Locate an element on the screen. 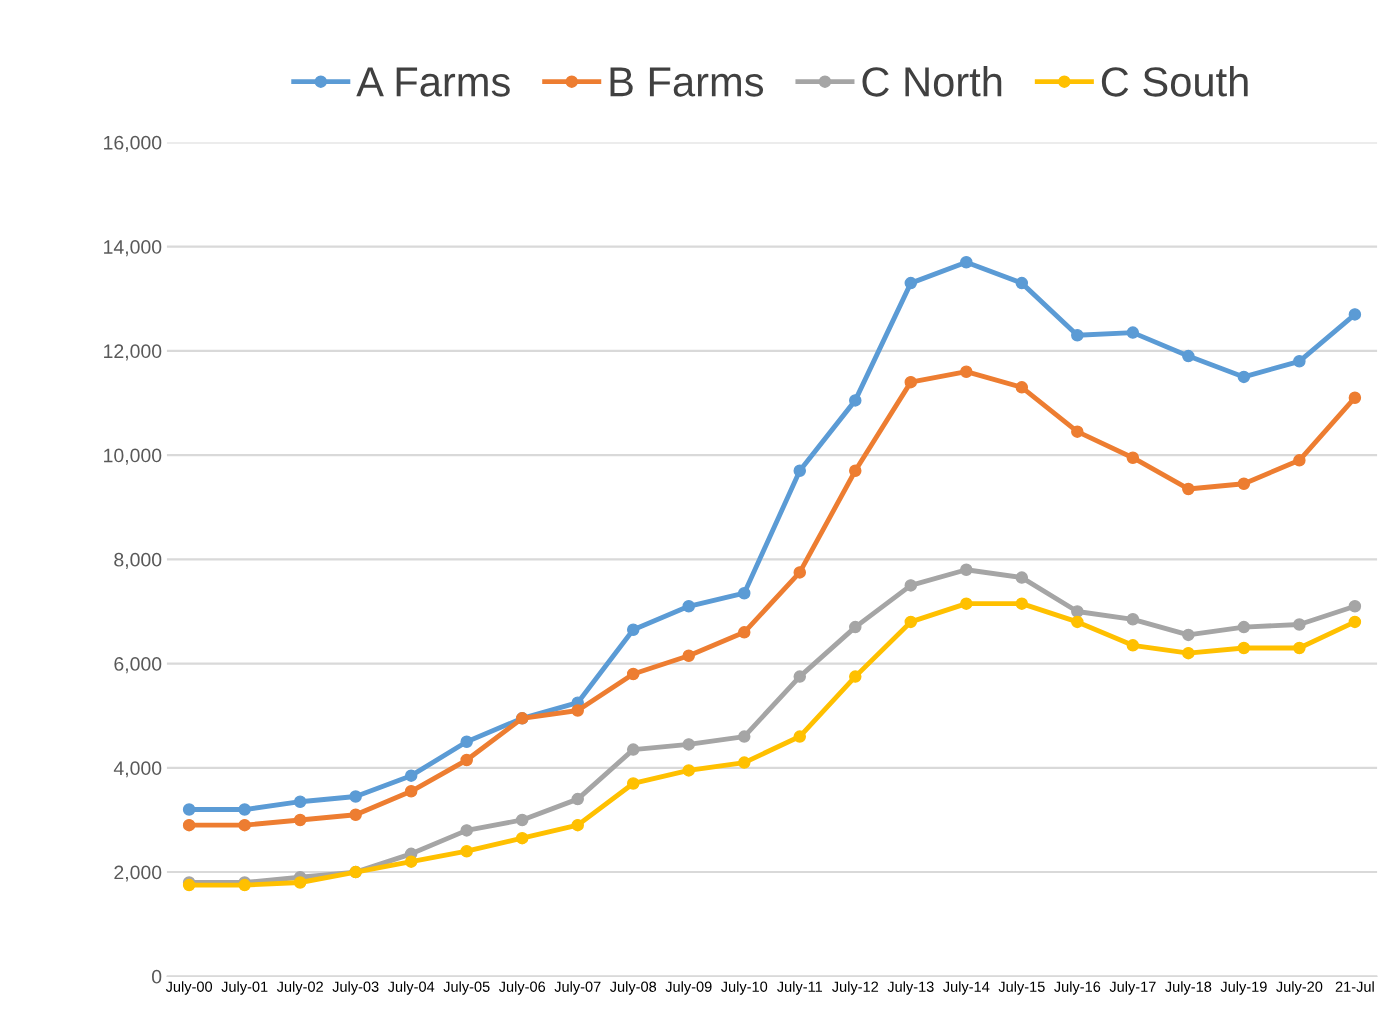  x-tick-label: July-15 is located at coordinates (1021, 988).